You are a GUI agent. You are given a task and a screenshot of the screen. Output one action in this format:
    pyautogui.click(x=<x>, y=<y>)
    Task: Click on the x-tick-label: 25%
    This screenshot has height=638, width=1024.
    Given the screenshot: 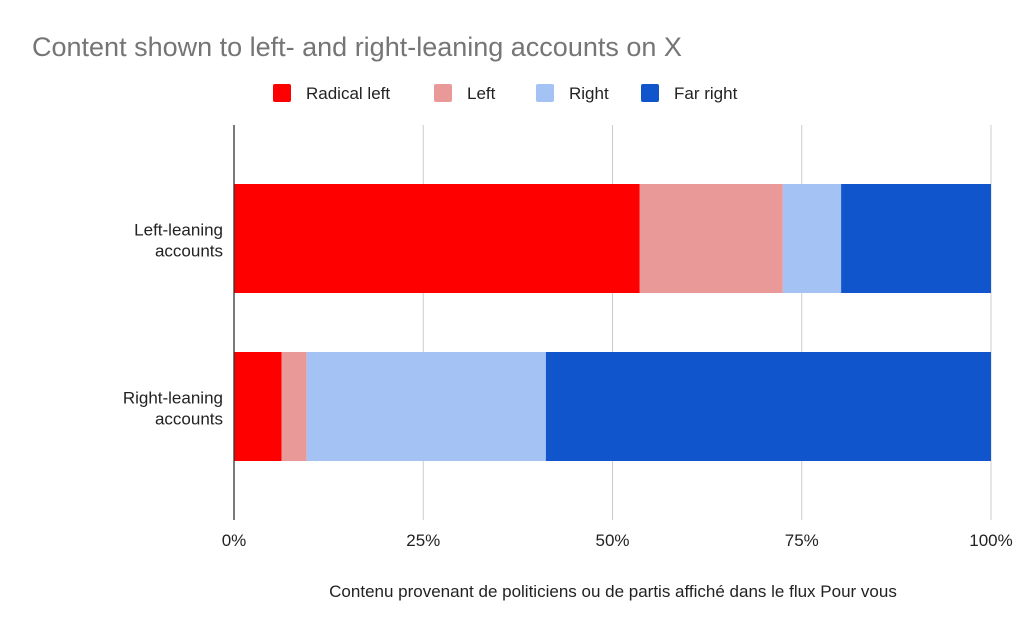 What is the action you would take?
    pyautogui.click(x=423, y=540)
    